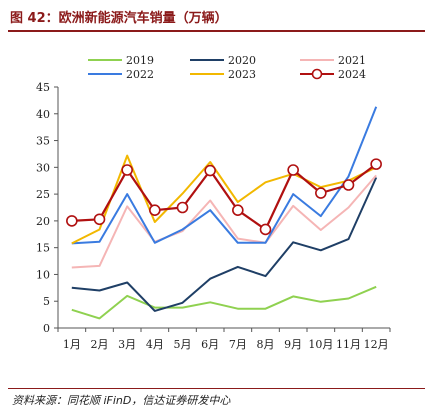  What do you see at coordinates (348, 344) in the screenshot?
I see `x-tick-label: 11月` at bounding box center [348, 344].